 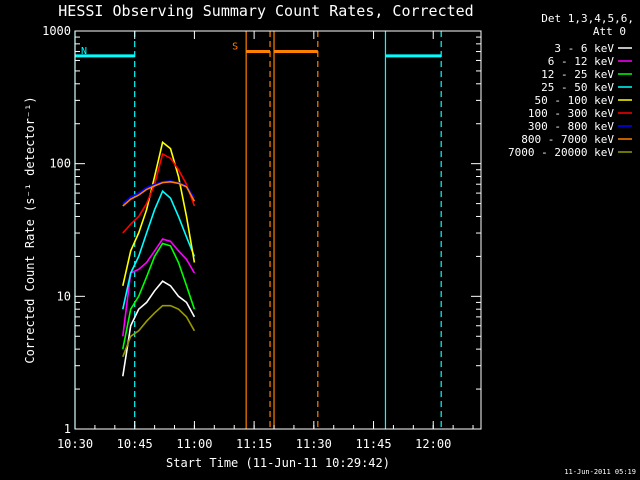 What do you see at coordinates (60, 164) in the screenshot?
I see `y-tick-label-2: 100` at bounding box center [60, 164].